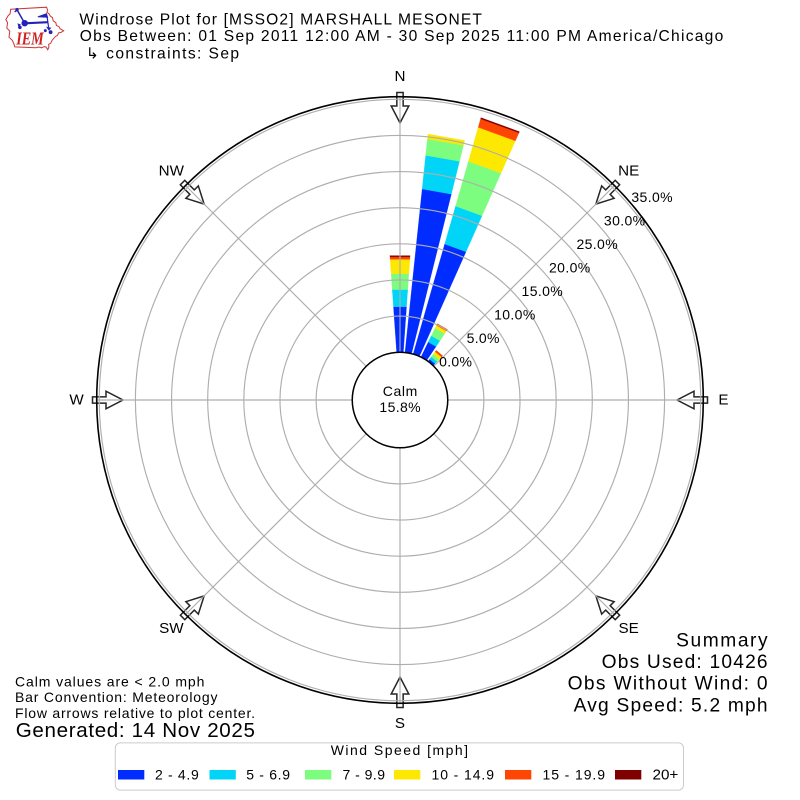 The width and height of the screenshot is (800, 800). Describe the element at coordinates (569, 268) in the screenshot. I see `svg-text: 20.0%` at that location.